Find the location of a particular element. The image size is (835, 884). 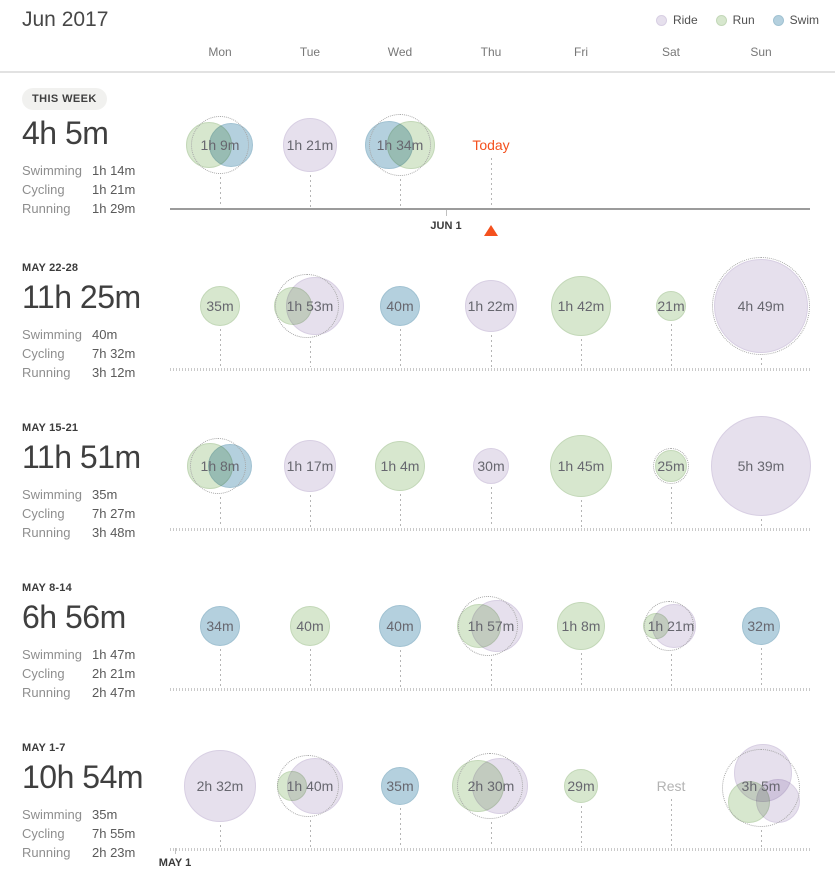

breakdown-row: Cycling 1h 21m is located at coordinates (93, 189).